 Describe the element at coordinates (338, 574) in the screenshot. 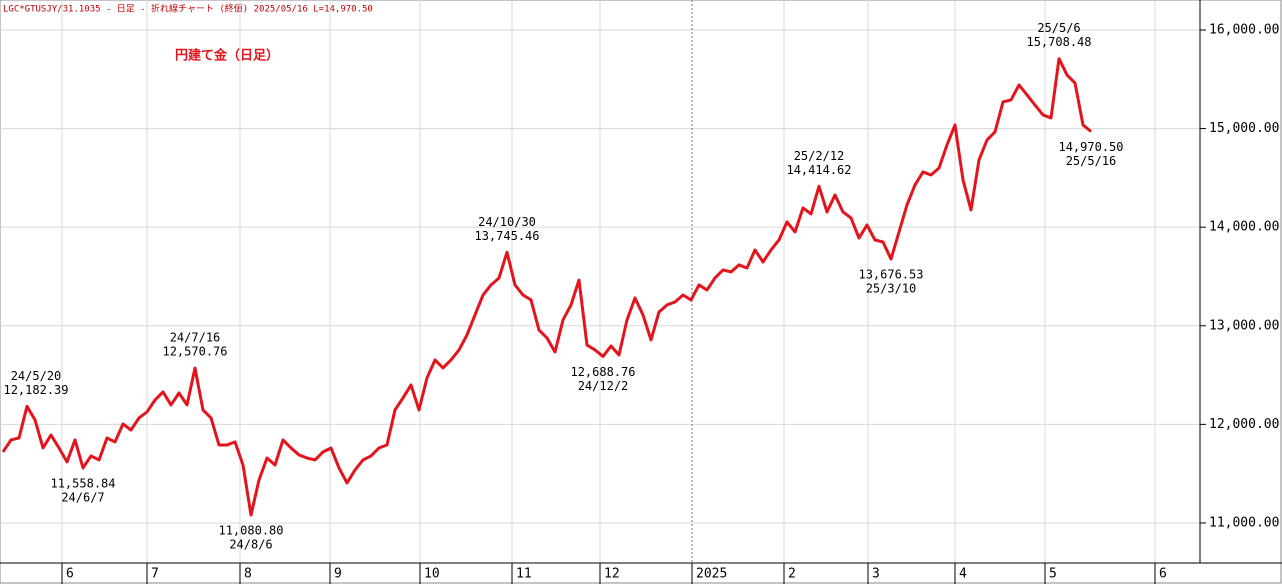

I see `x-tick-label: 9` at that location.